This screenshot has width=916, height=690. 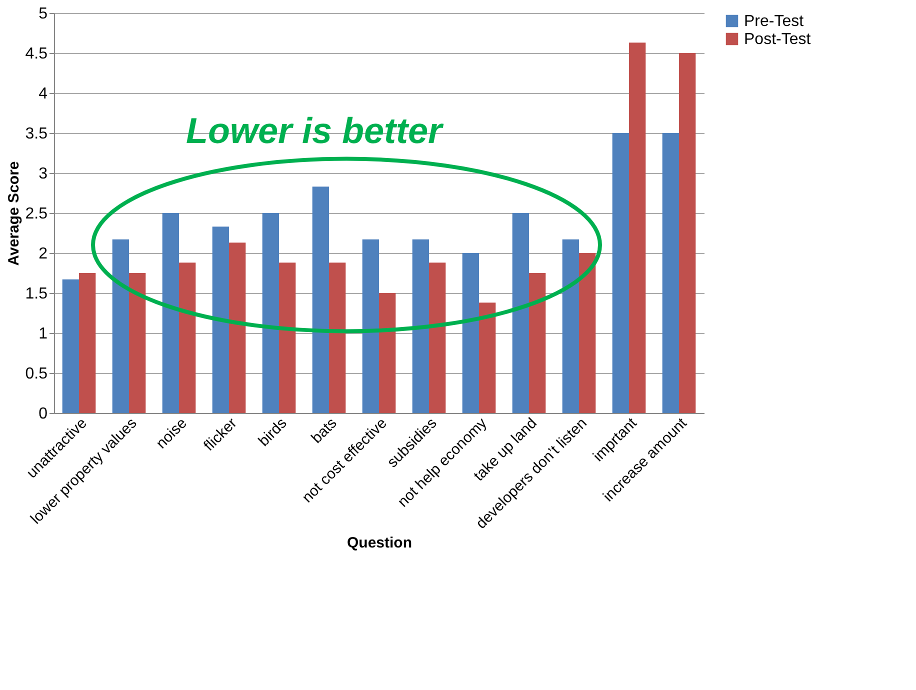 I want to click on y-axis-title: Average Score, so click(x=13, y=213).